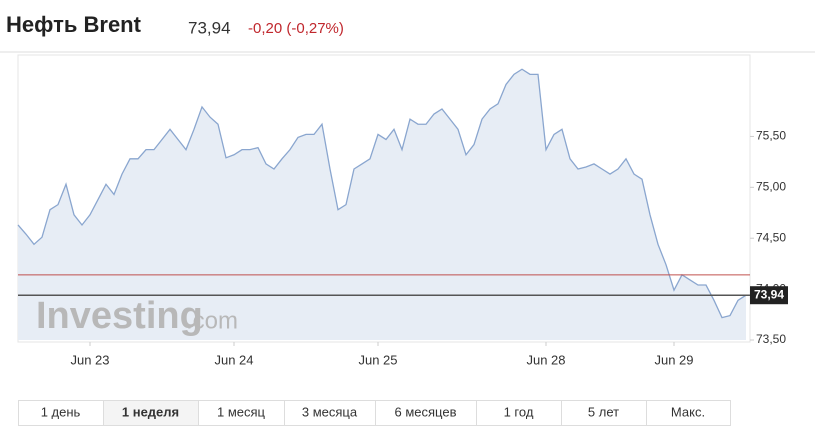 The image size is (815, 442). I want to click on y-tick-label: 75,50, so click(771, 136).